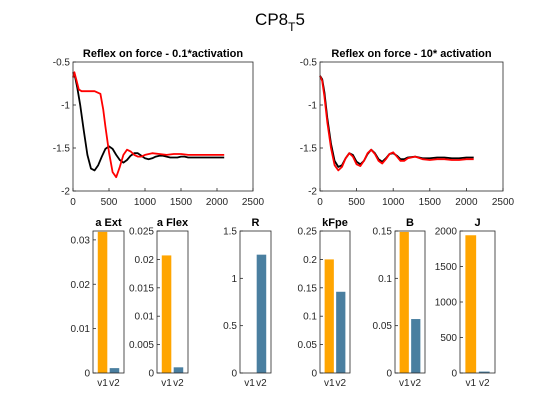  Describe the element at coordinates (411, 54) in the screenshot. I see `panel-title: Reflex on force - 10* activation` at that location.